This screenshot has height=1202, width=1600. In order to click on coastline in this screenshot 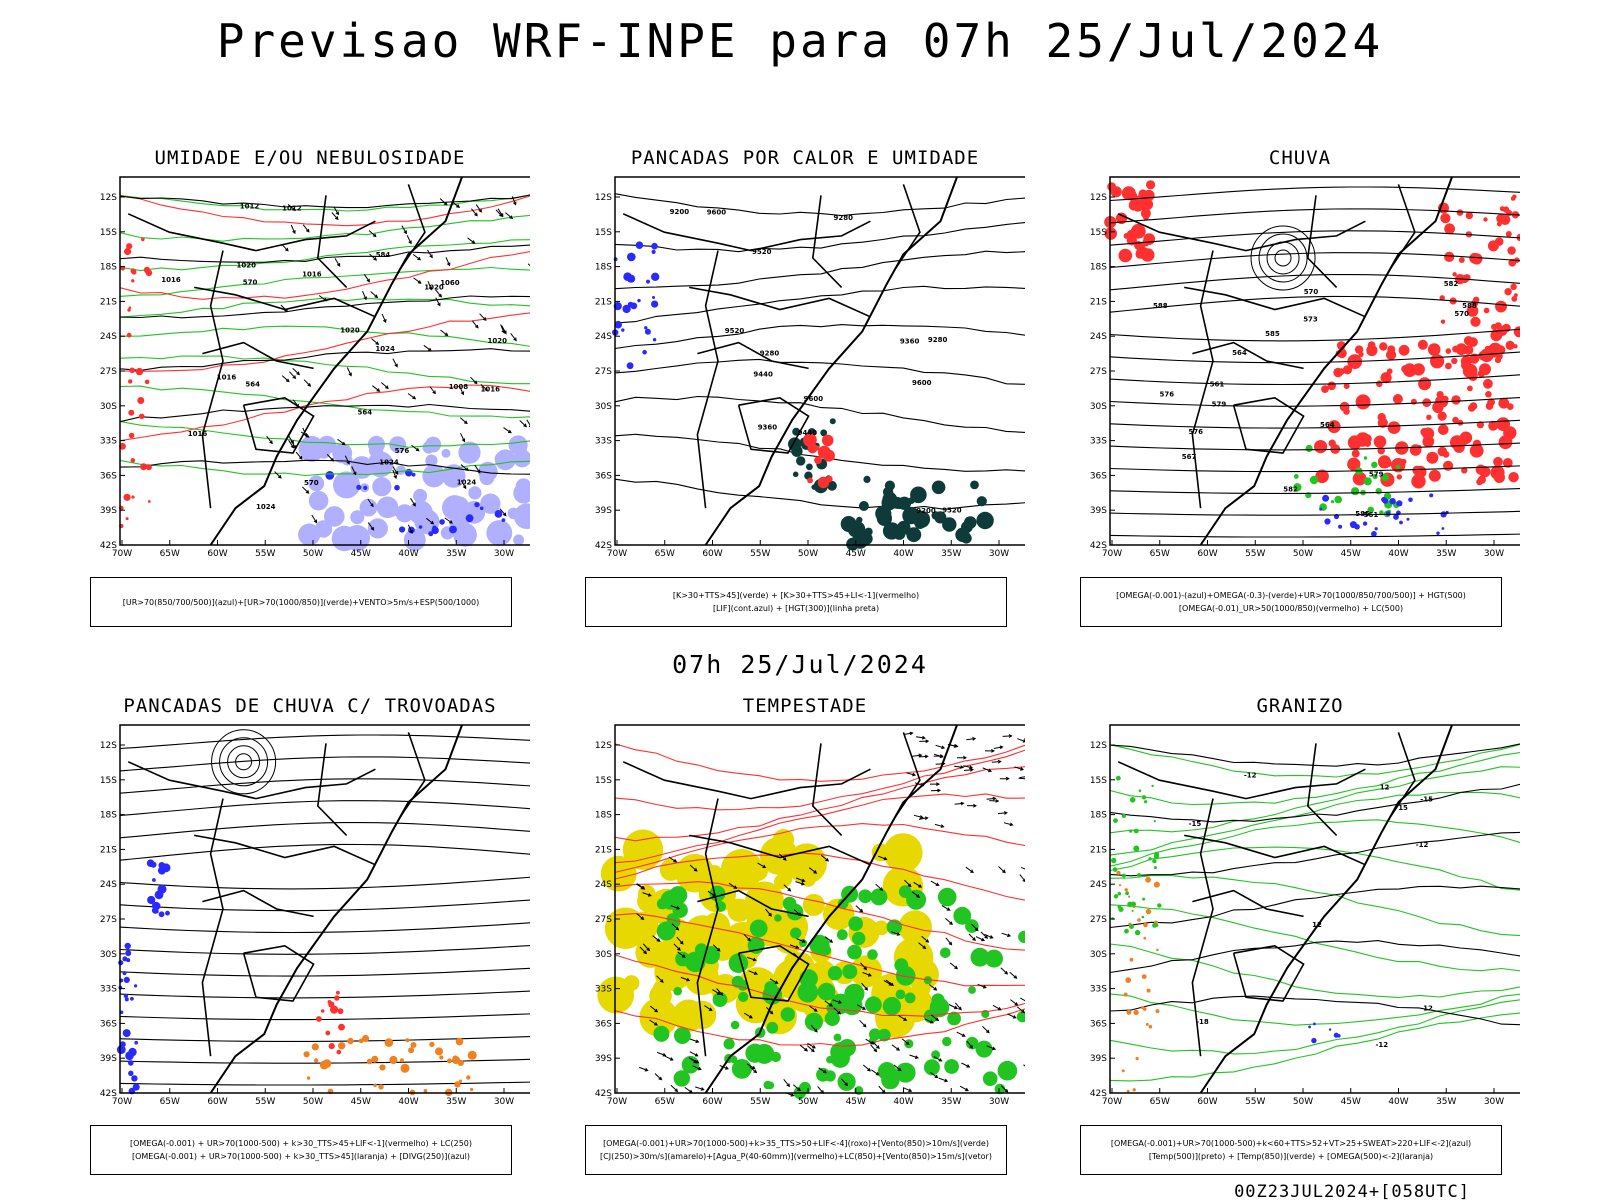, I will do `click(1326, 361)`.